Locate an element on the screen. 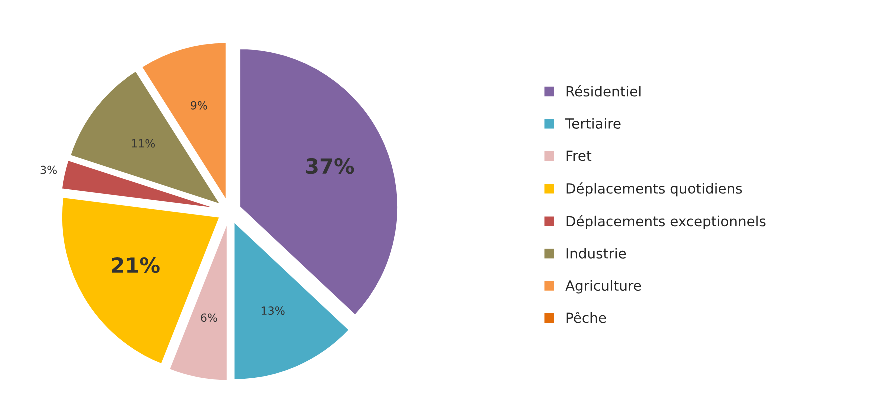  data-label: 37% is located at coordinates (330, 166).